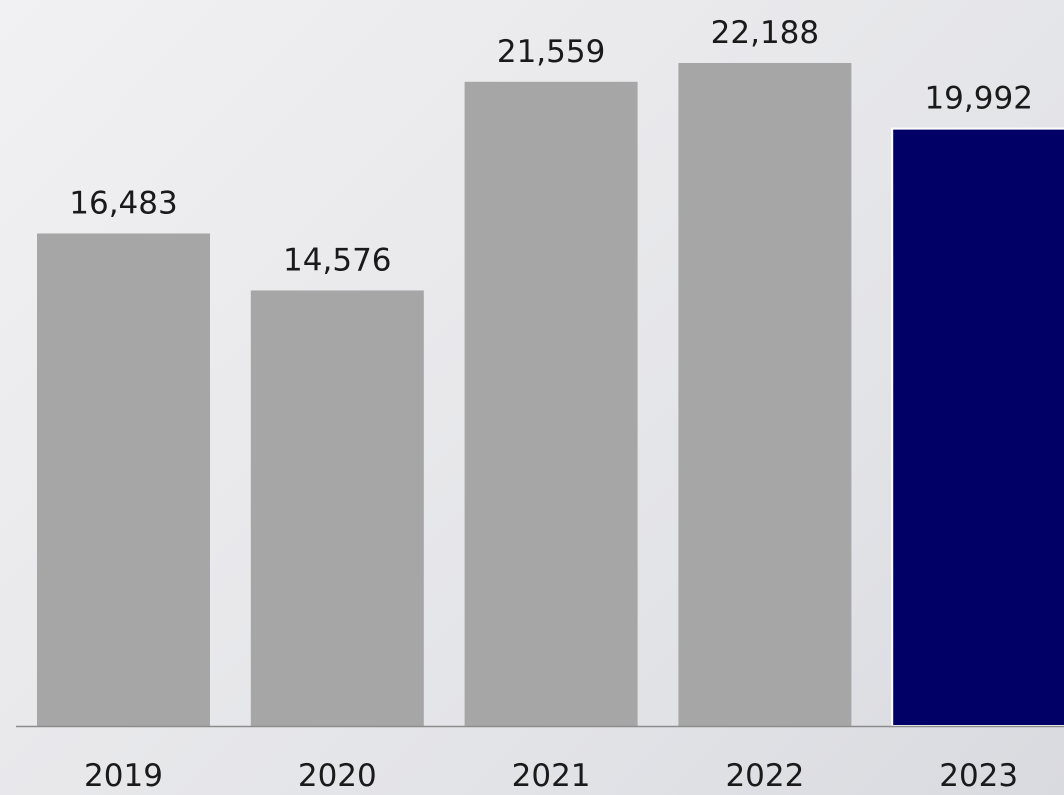 The height and width of the screenshot is (795, 1064). What do you see at coordinates (764, 776) in the screenshot?
I see `x-tick-label-2022: 2022` at bounding box center [764, 776].